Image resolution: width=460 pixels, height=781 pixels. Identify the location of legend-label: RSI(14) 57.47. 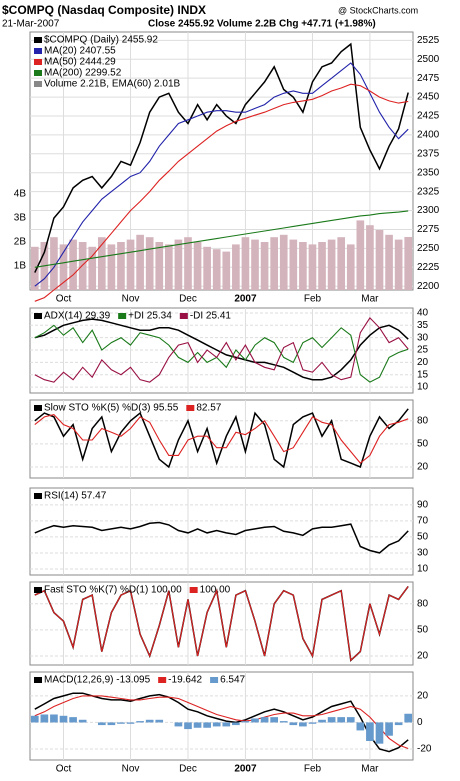
(75, 496).